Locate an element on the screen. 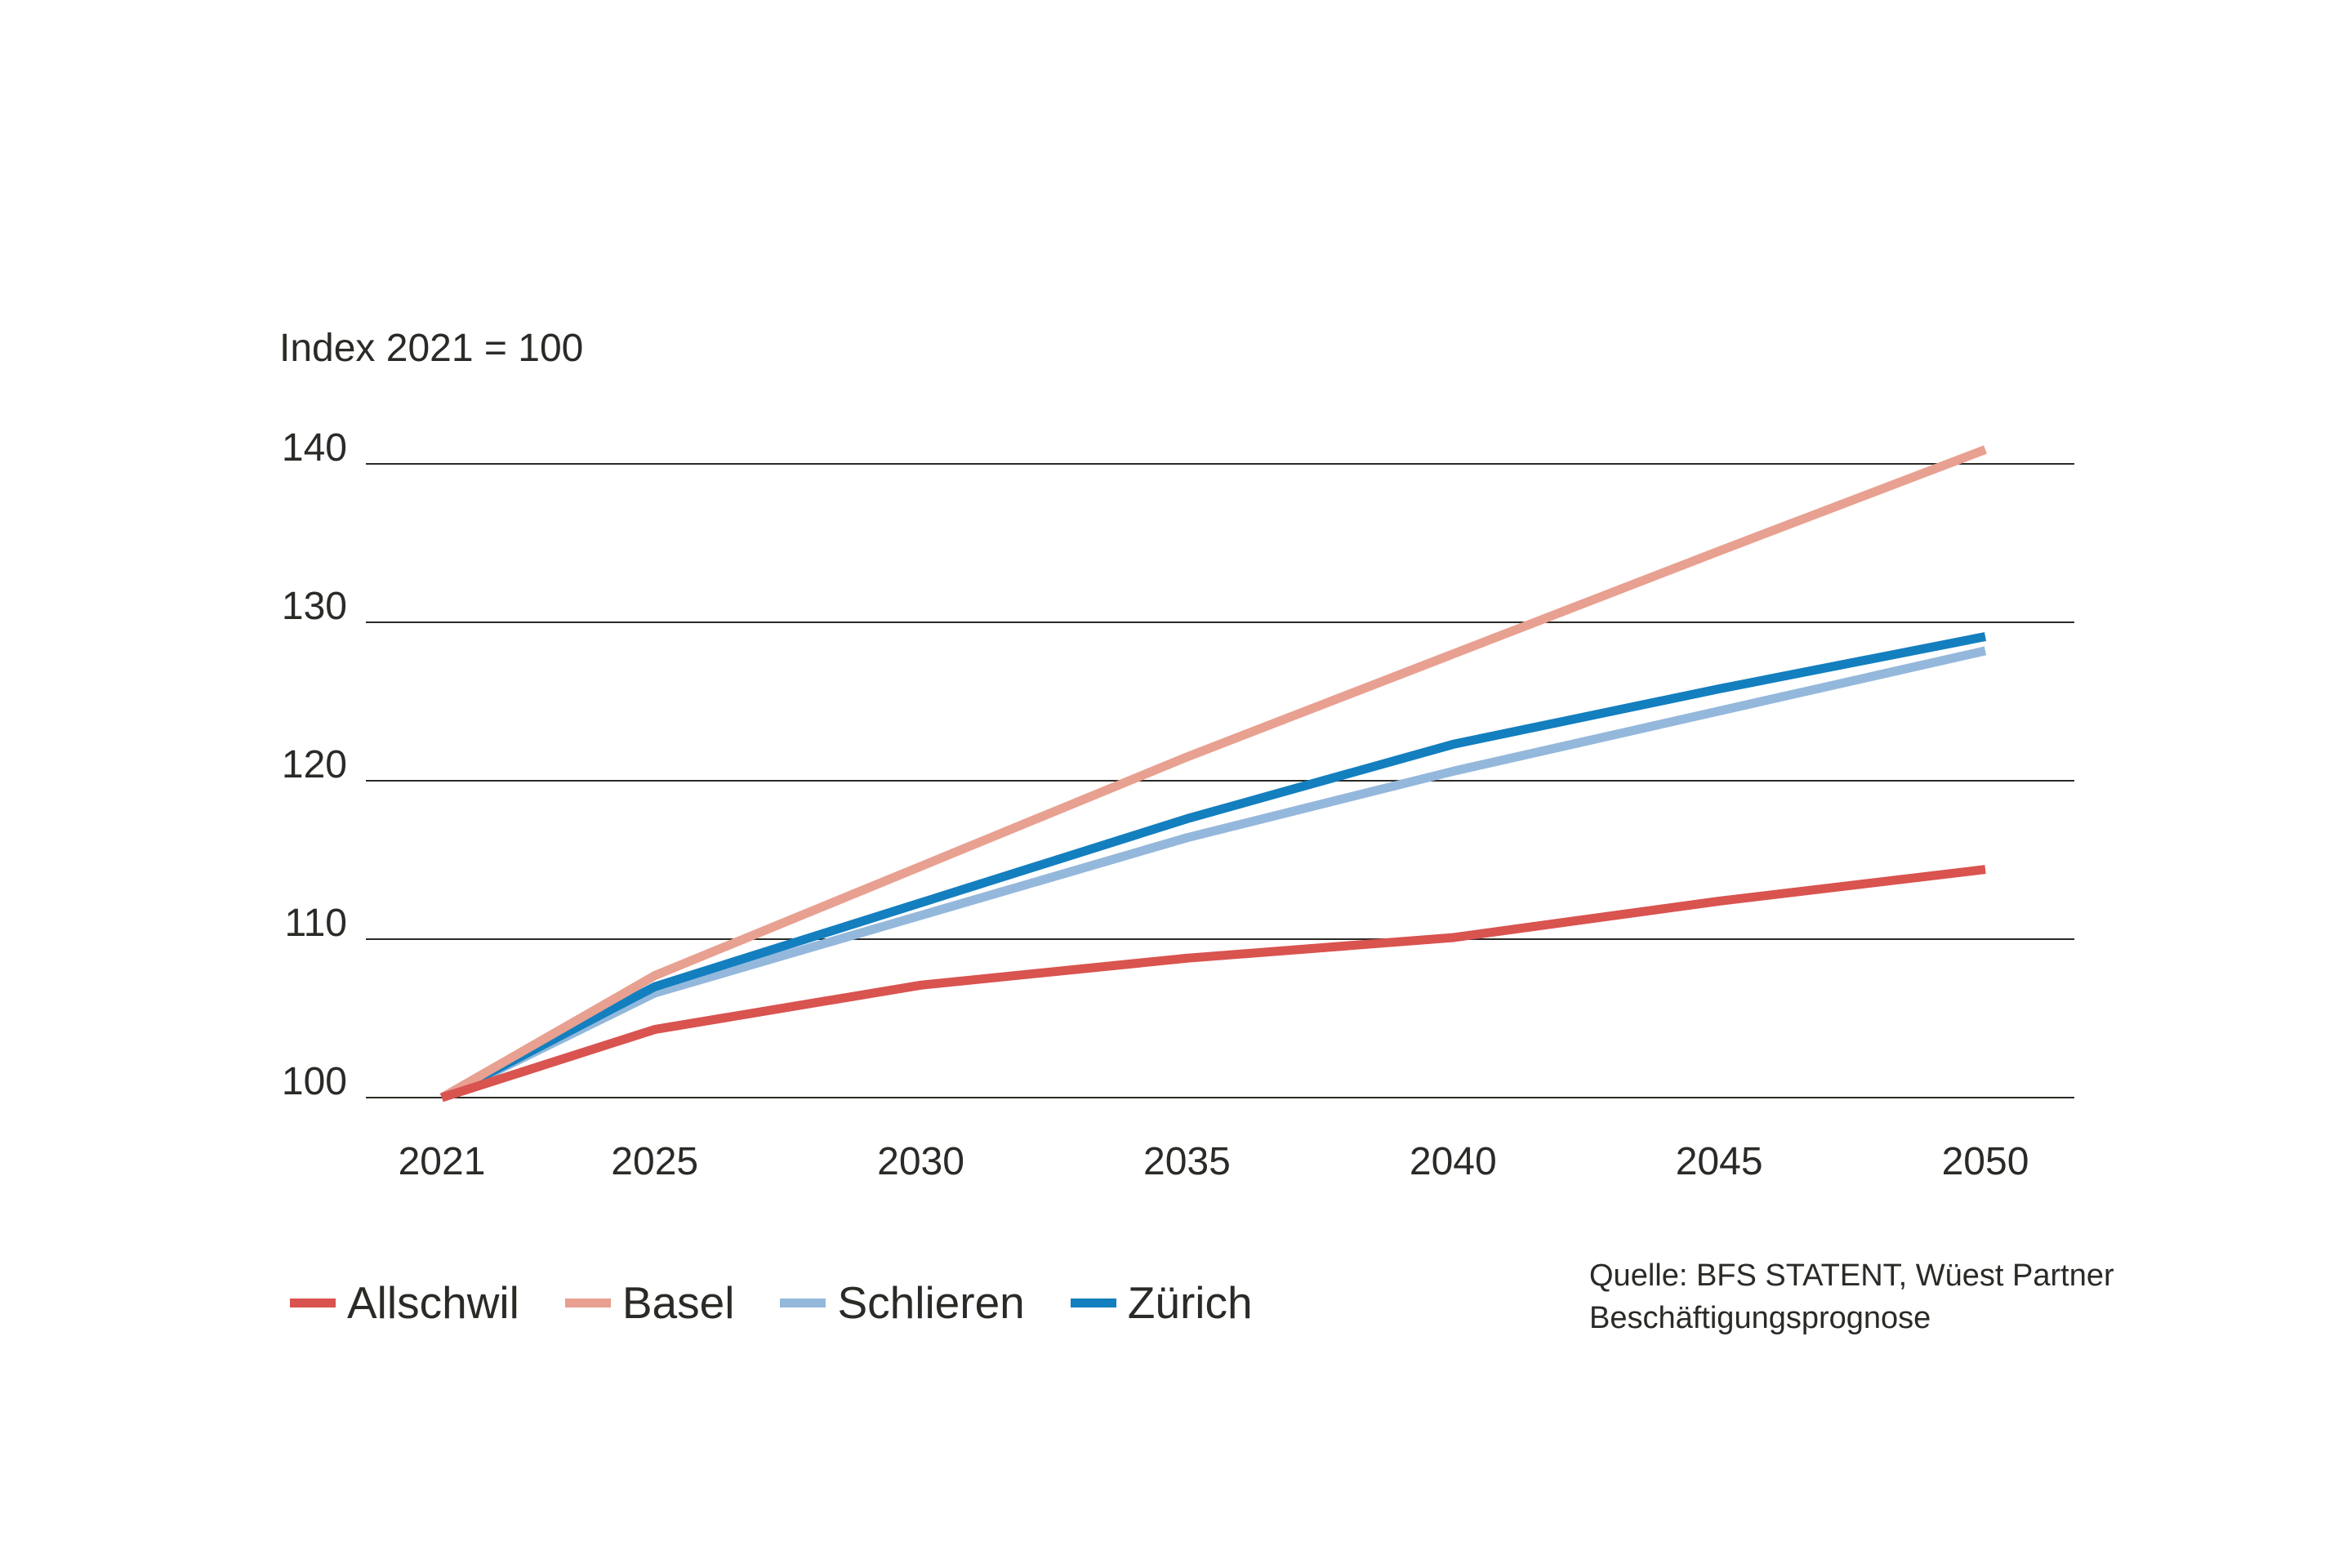  legend-swatch-basel is located at coordinates (587, 1302).